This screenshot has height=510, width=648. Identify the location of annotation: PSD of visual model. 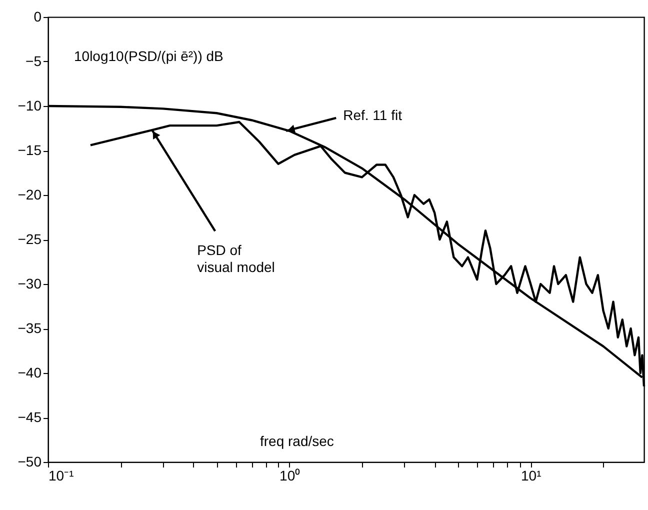
(236, 259).